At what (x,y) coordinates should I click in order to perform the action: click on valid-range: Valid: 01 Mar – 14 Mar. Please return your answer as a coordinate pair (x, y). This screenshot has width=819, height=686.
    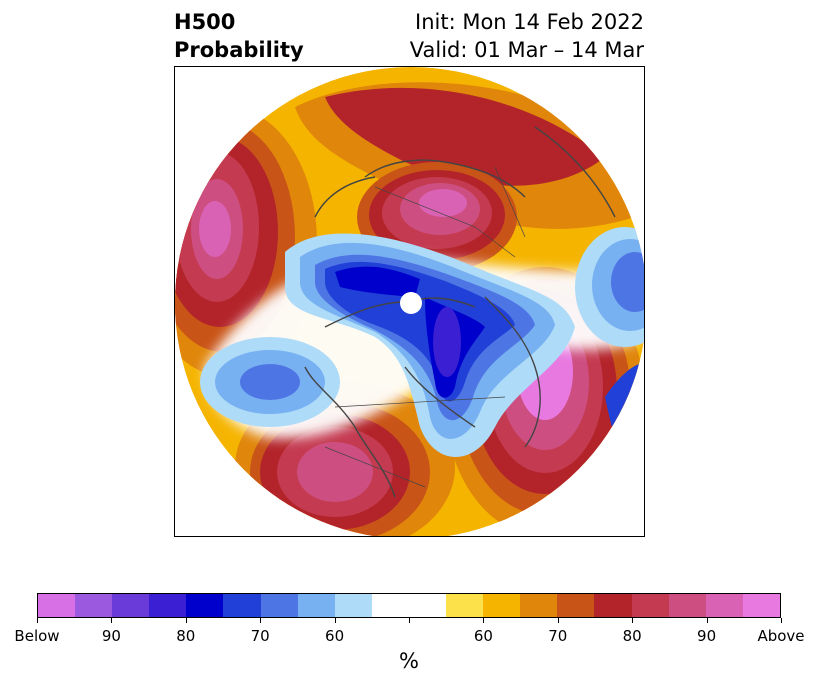
    Looking at the image, I should click on (526, 50).